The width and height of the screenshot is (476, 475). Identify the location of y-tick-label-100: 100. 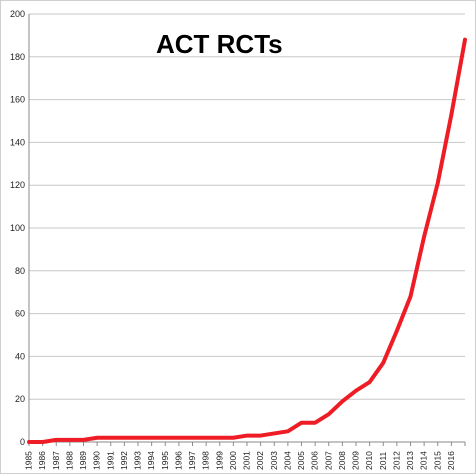
(17, 228).